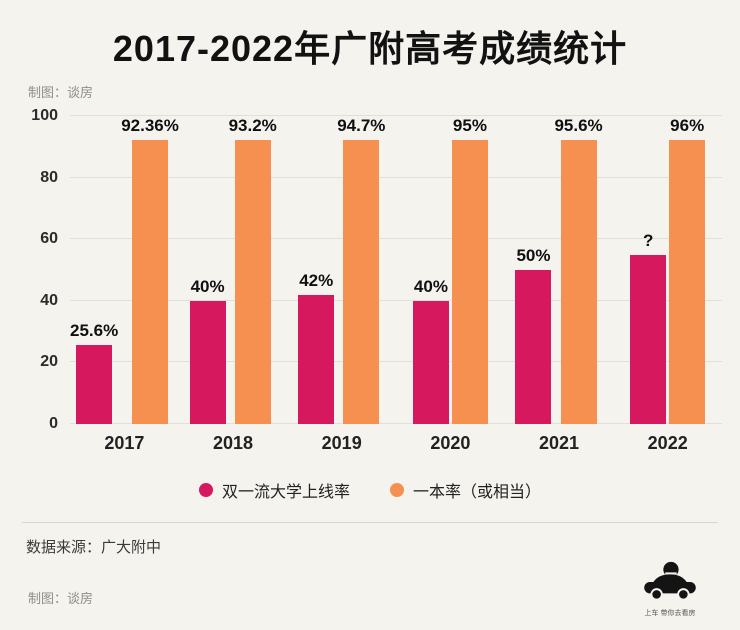 This screenshot has height=630, width=740. I want to click on pink-series-dot-icon, so click(205, 490).